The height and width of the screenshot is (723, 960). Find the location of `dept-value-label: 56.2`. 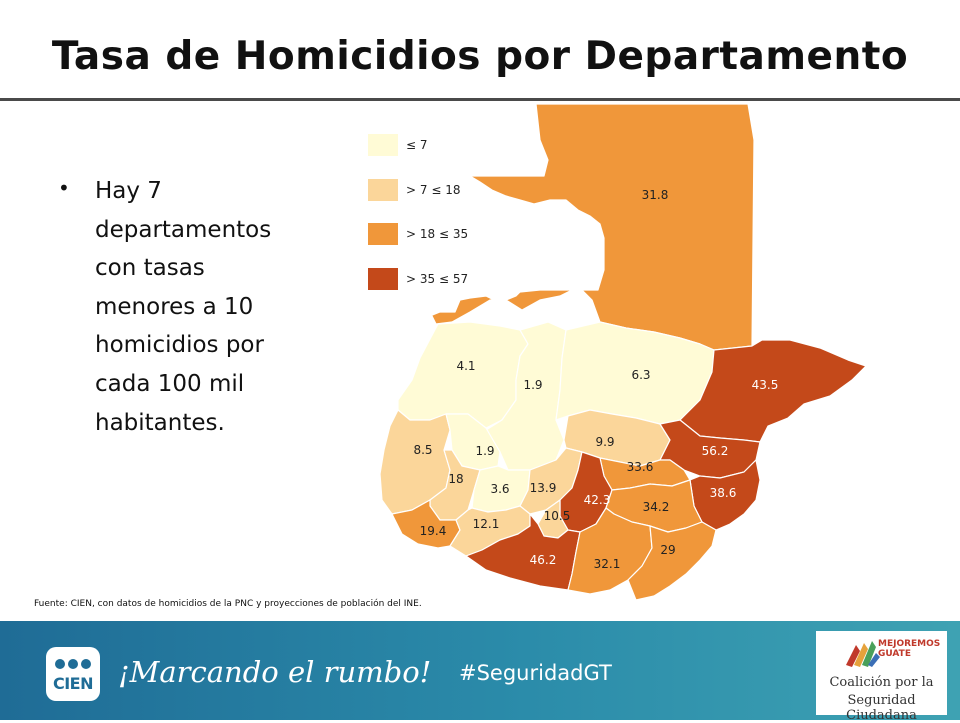

dept-value-label: 56.2 is located at coordinates (715, 451).